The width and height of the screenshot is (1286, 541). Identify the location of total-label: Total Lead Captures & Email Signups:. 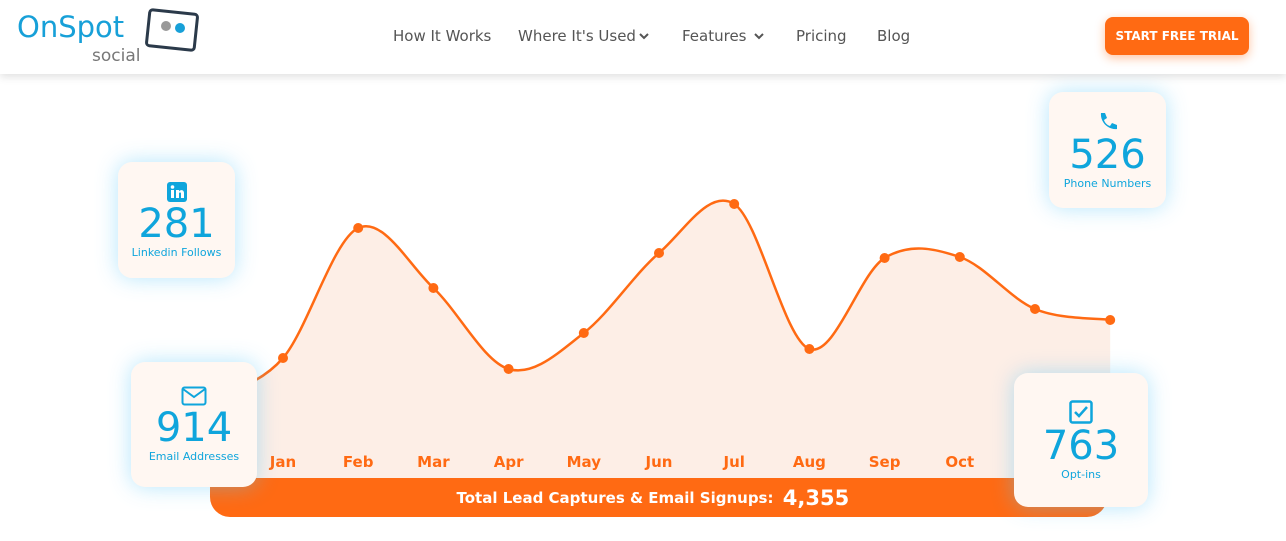
(615, 498).